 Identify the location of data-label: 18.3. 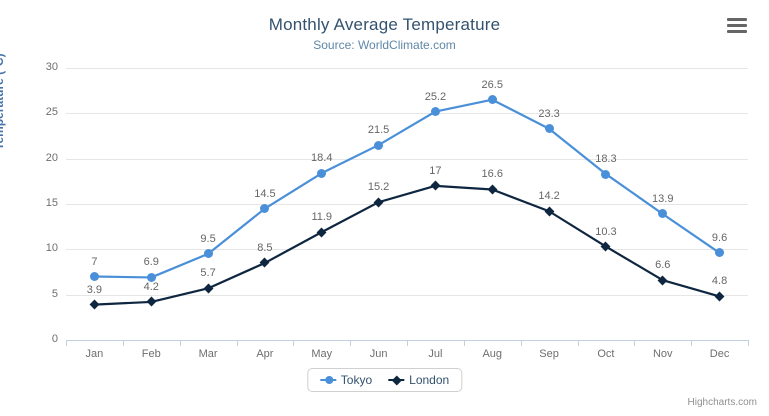
(606, 159).